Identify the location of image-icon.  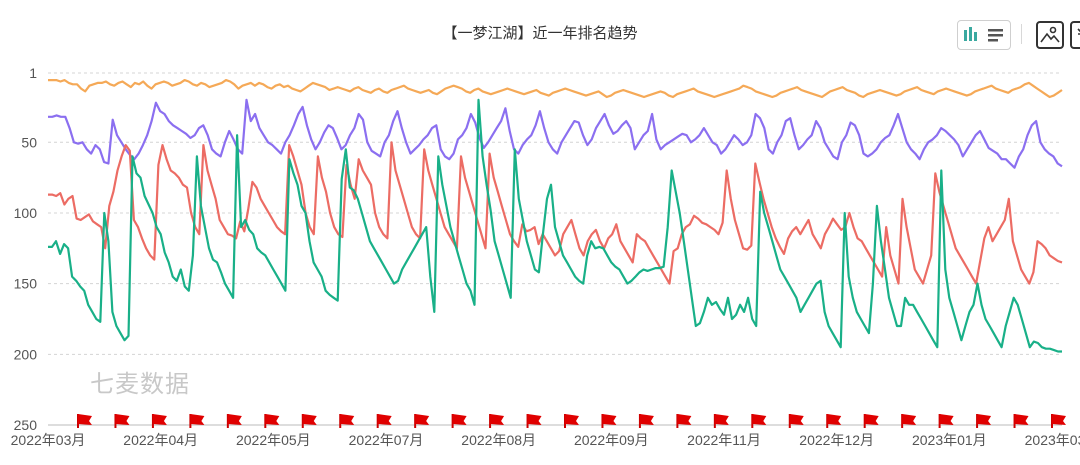
(1050, 34).